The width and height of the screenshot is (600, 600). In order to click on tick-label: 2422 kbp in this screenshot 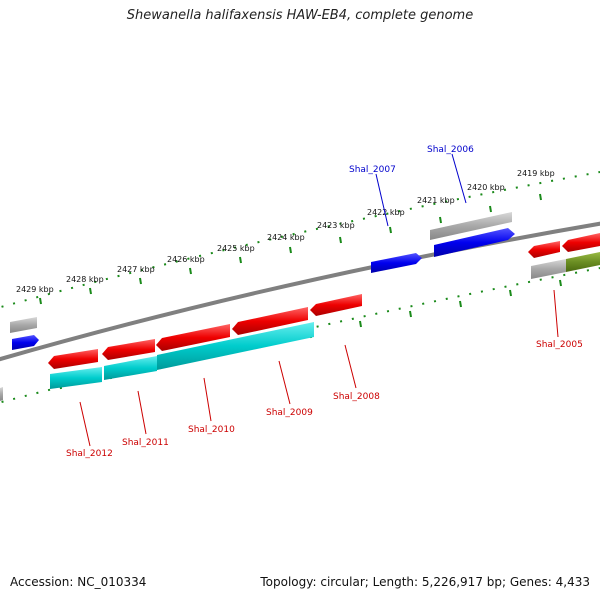, I will do `click(386, 212)`.